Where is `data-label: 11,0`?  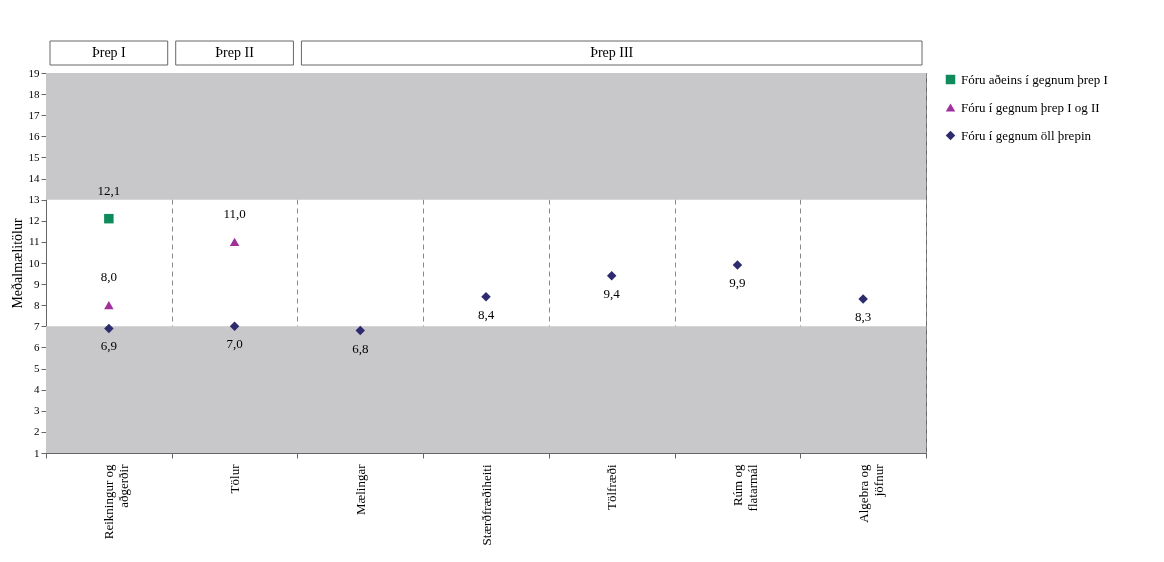
data-label: 11,0 is located at coordinates (234, 213).